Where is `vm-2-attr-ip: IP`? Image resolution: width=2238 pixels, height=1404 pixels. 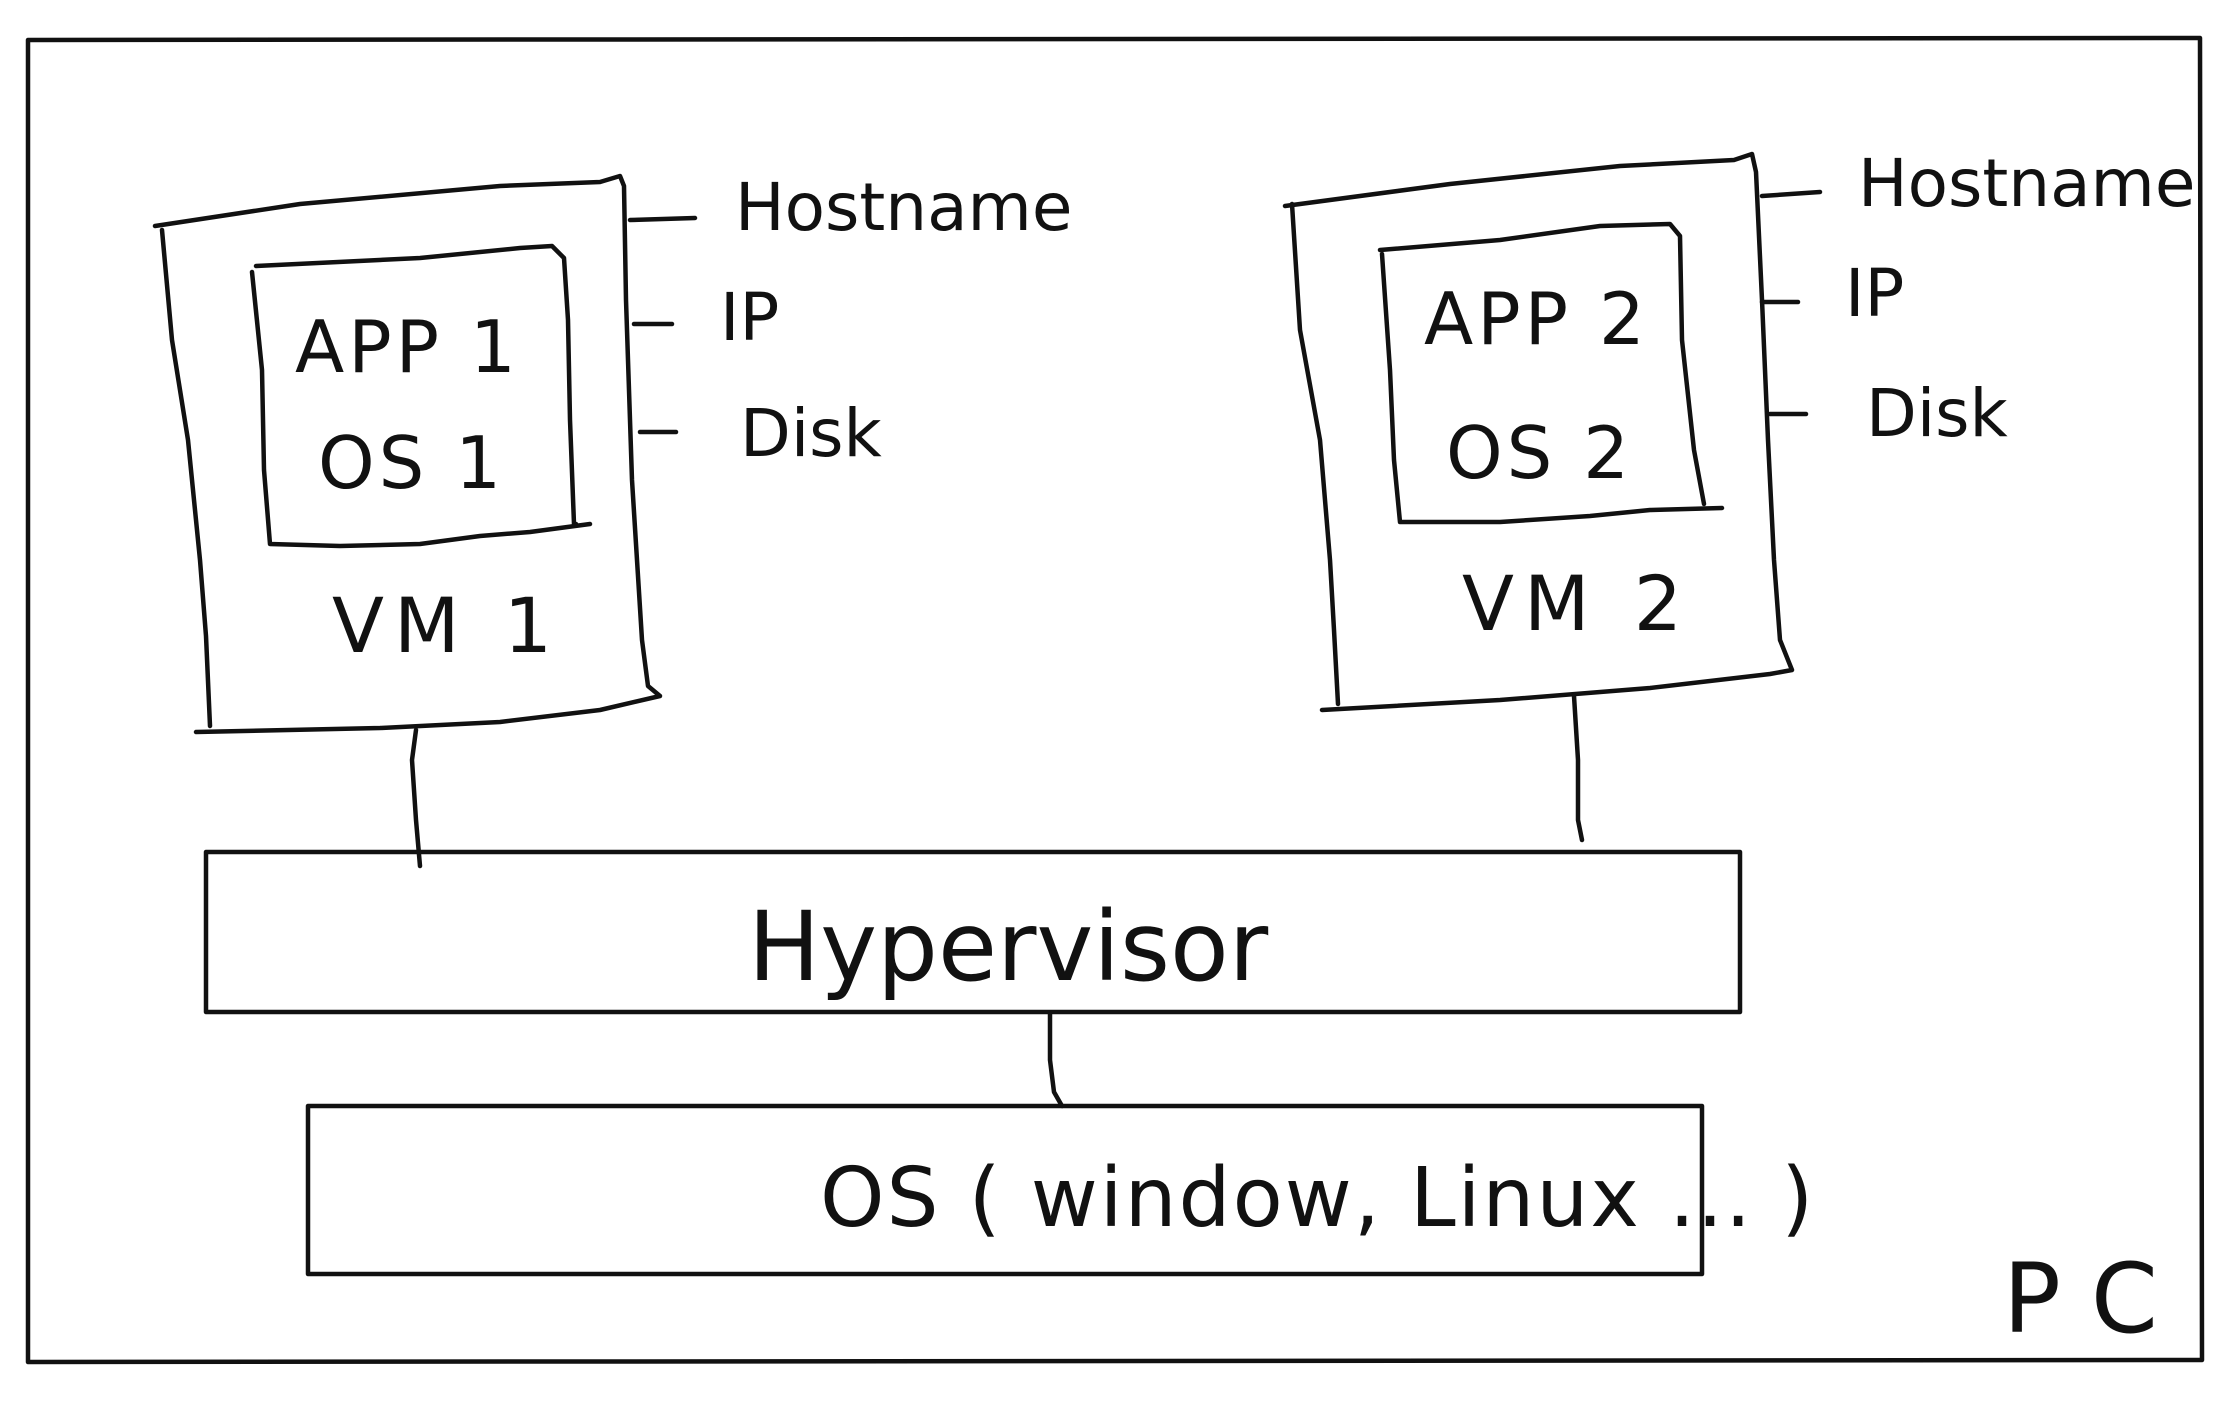 vm-2-attr-ip: IP is located at coordinates (1874, 293).